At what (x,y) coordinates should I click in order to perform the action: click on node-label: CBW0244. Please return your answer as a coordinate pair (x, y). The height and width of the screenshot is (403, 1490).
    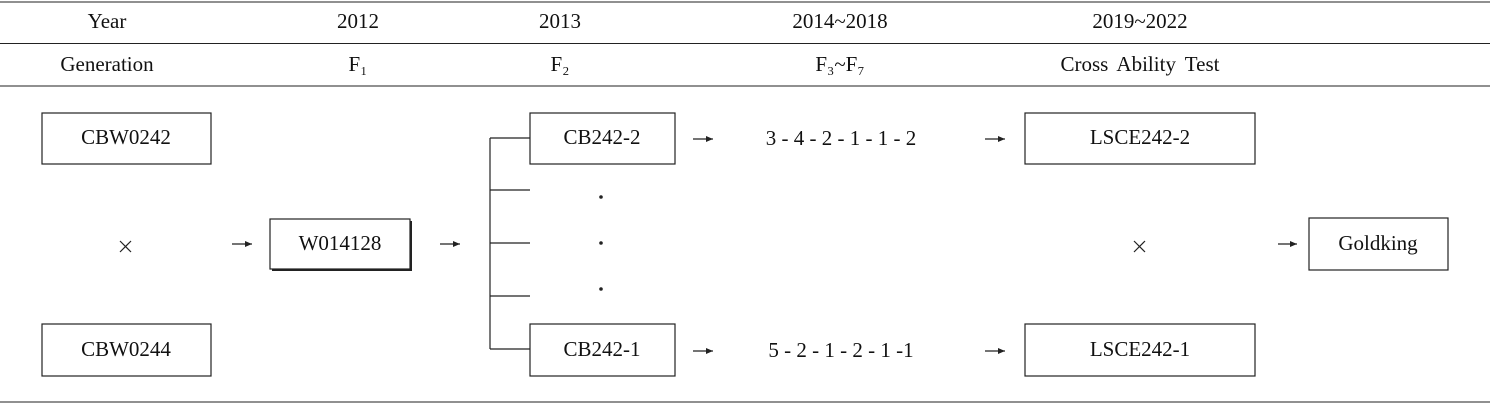
    Looking at the image, I should click on (126, 349).